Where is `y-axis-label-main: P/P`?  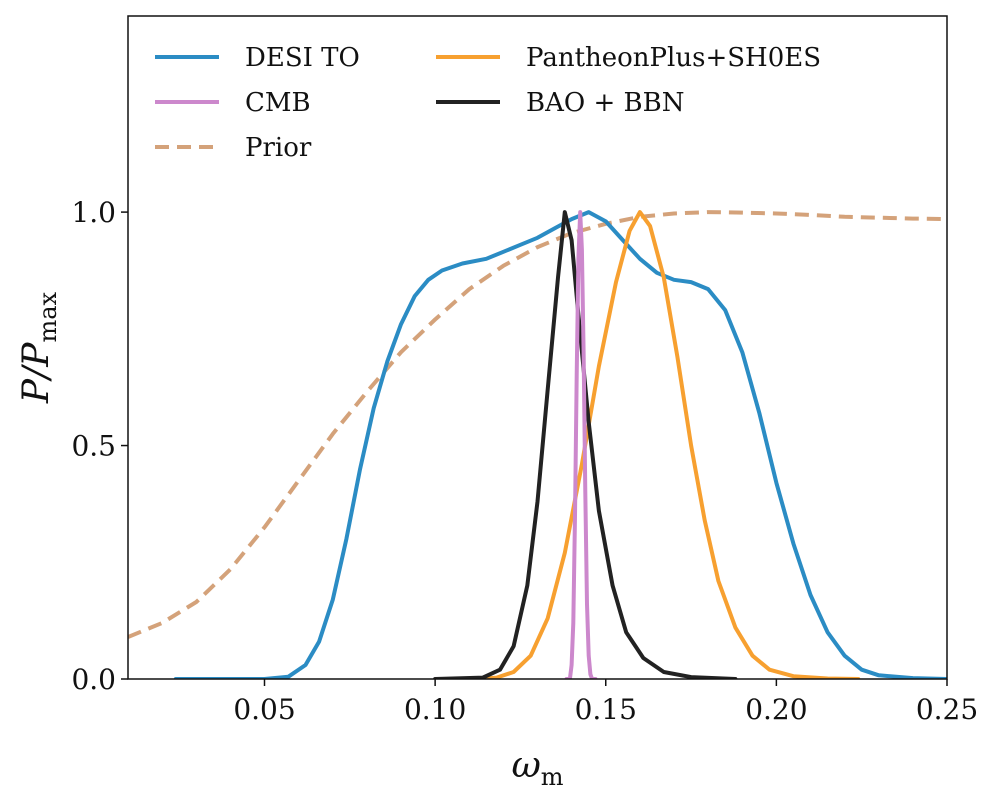
y-axis-label-main: P/P is located at coordinates (36, 373).